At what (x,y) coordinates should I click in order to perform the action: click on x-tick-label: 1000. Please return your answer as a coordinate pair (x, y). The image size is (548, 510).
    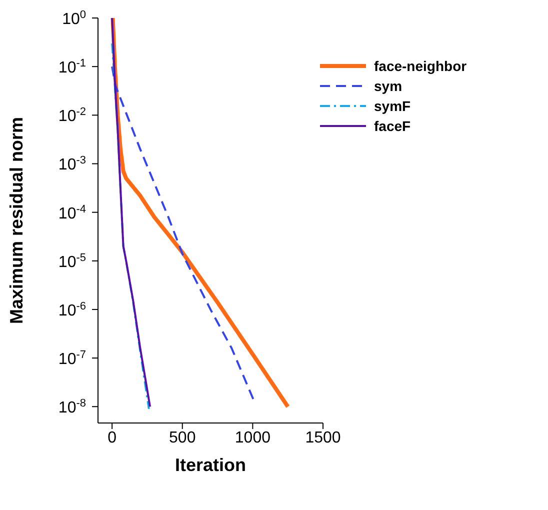
    Looking at the image, I should click on (252, 437).